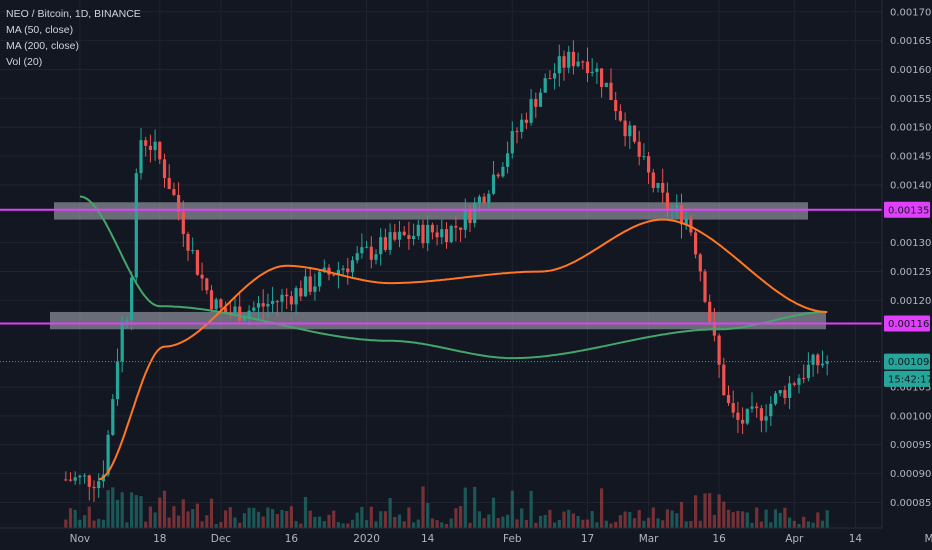 Image resolution: width=932 pixels, height=550 pixels. Describe the element at coordinates (466, 536) in the screenshot. I see `time-axis: Nov 18 Dec 16 2020 14 Feb 17 Mar 16 Apr 14 May` at that location.